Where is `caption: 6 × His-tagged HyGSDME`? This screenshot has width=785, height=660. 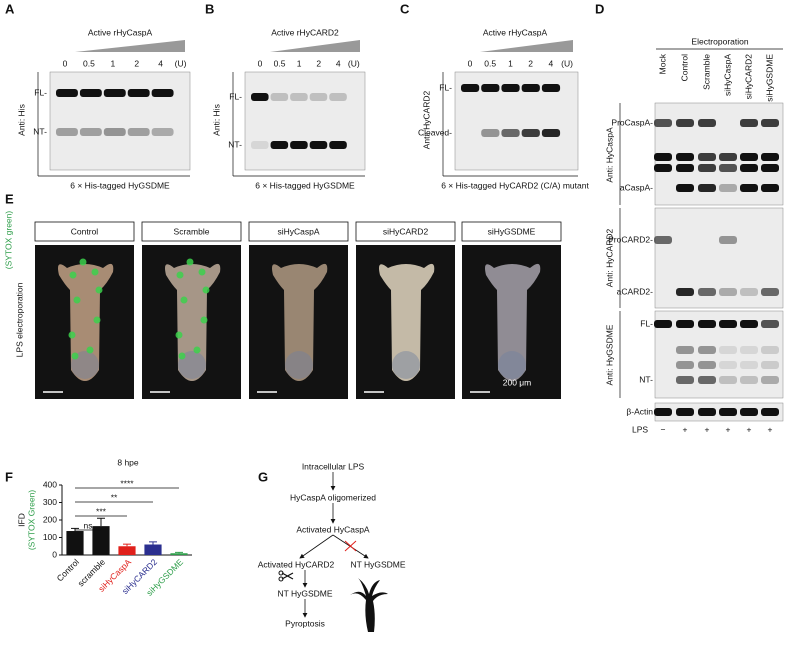
caption: 6 × His-tagged HyGSDME is located at coordinates (120, 185).